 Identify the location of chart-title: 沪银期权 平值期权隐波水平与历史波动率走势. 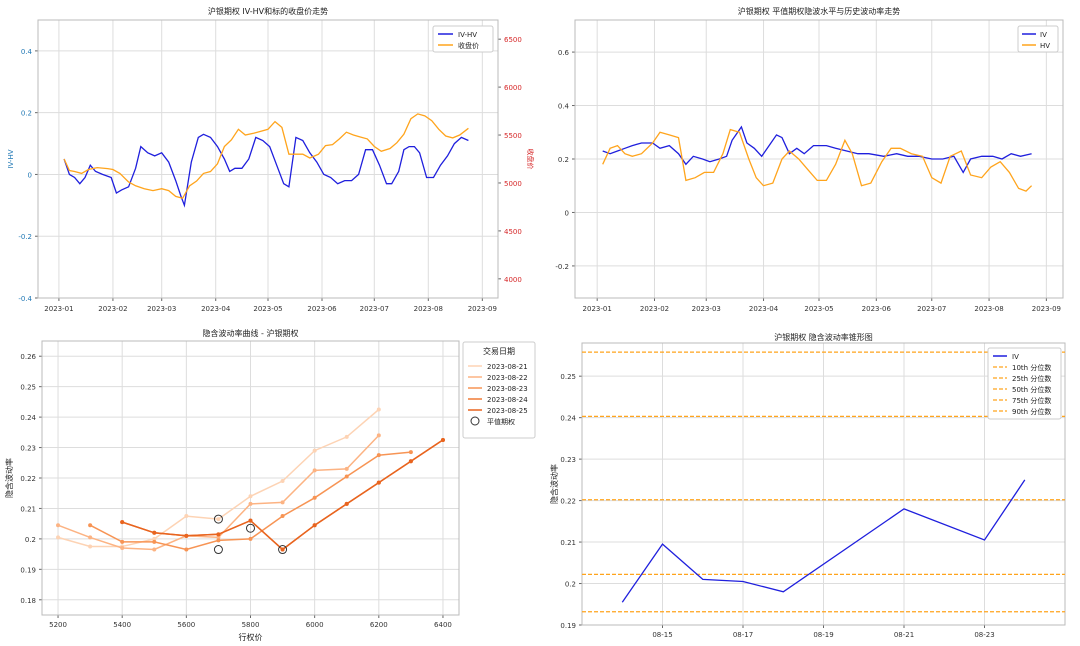
(819, 11).